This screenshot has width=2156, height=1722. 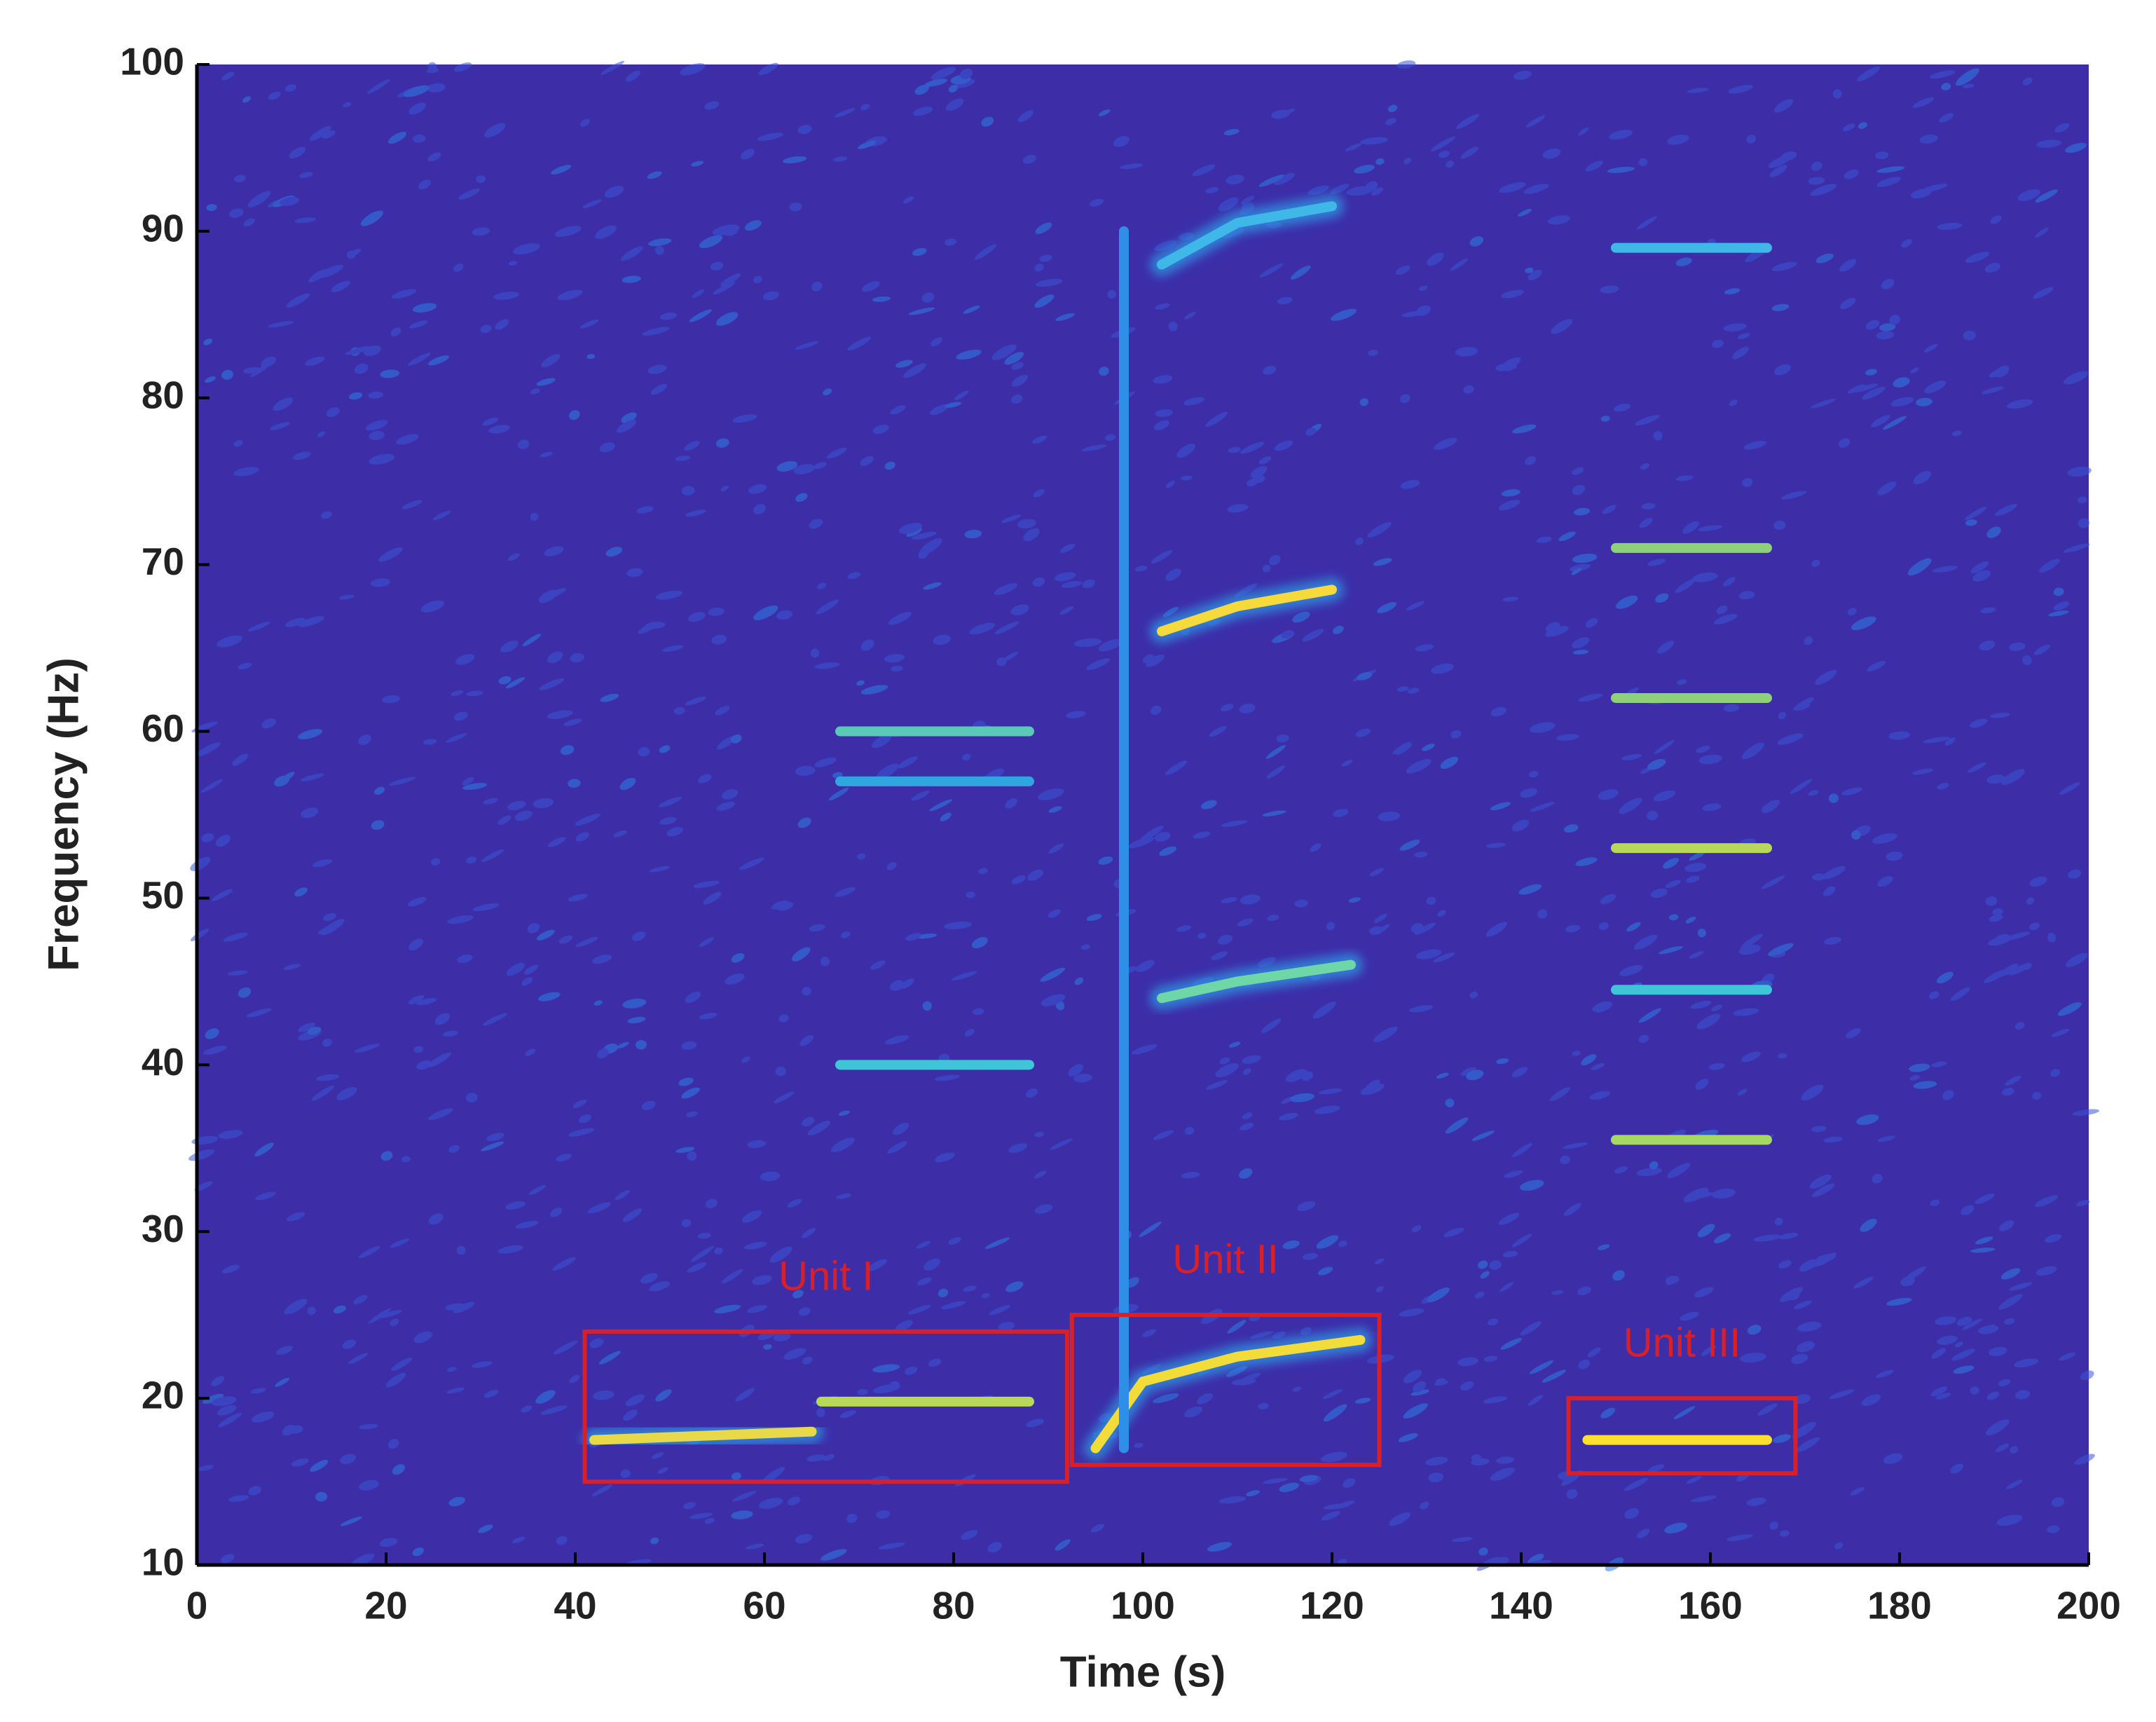 What do you see at coordinates (163, 1395) in the screenshot?
I see `y-tick-label: 20` at bounding box center [163, 1395].